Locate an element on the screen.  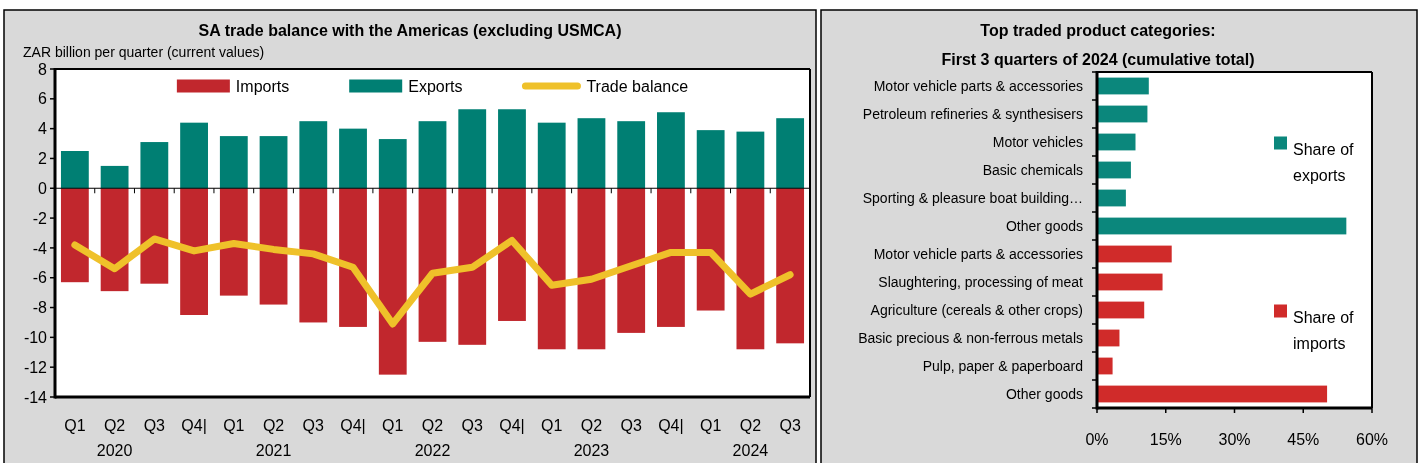
legend-label: Share of exports is located at coordinates (1324, 162).